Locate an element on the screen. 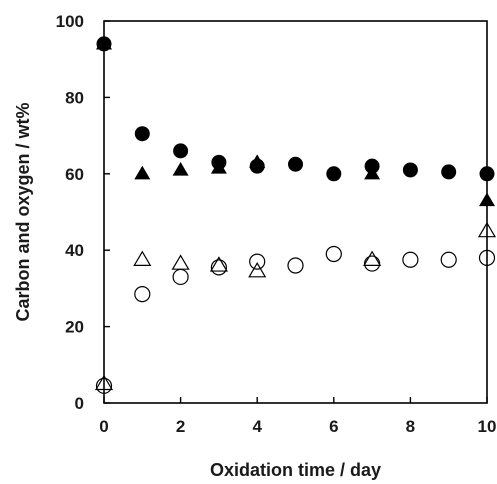  x-axis-title: Oxidation time / day is located at coordinates (295, 470).